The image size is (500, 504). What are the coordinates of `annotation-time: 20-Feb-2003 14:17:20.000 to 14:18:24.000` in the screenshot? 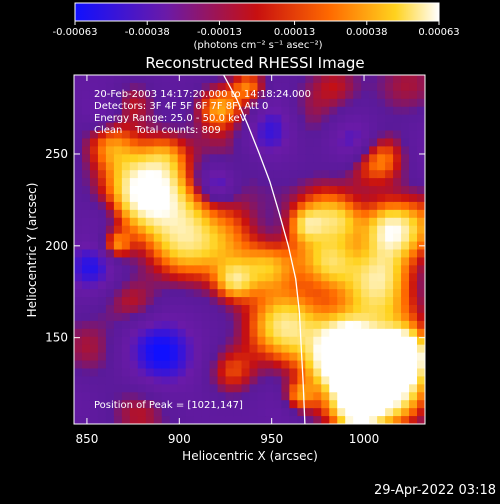 It's located at (202, 94).